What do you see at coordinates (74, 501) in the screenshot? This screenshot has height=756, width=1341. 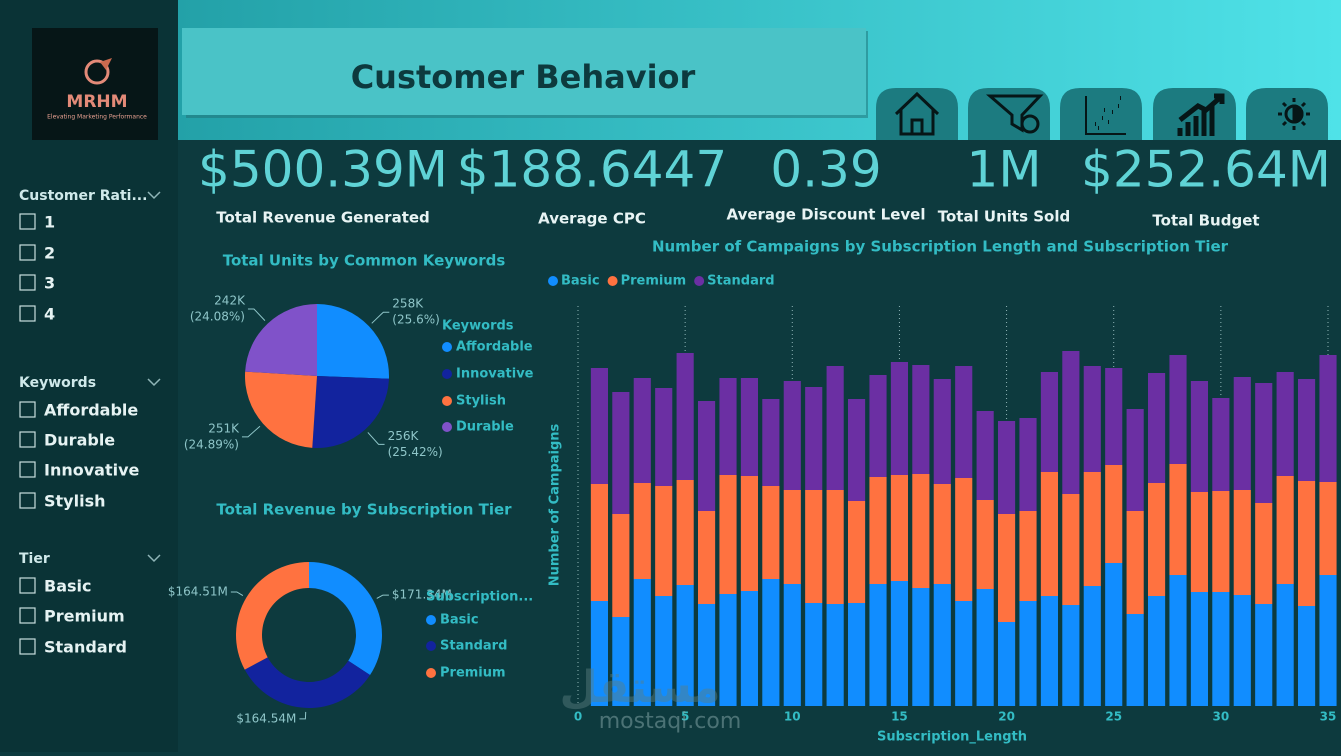 I see `filter-option: Stylish` at bounding box center [74, 501].